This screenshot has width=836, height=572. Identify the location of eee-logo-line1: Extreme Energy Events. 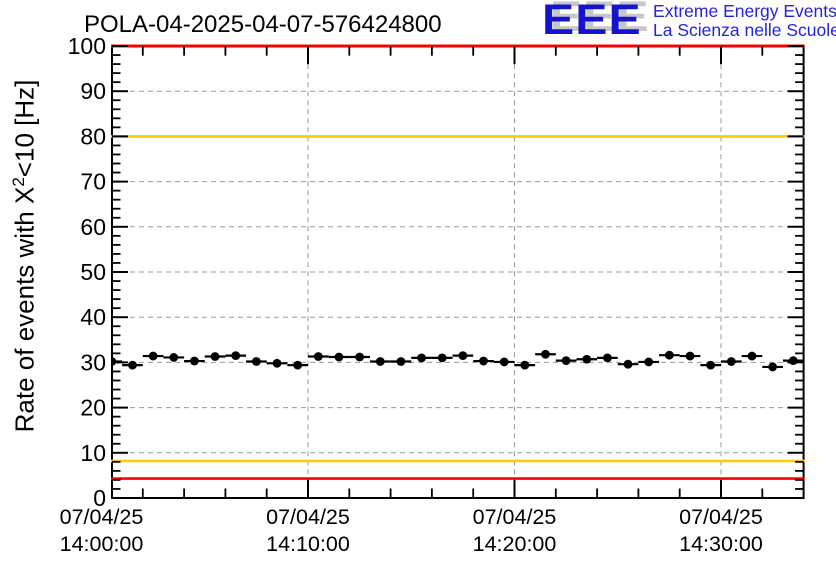
(744, 11).